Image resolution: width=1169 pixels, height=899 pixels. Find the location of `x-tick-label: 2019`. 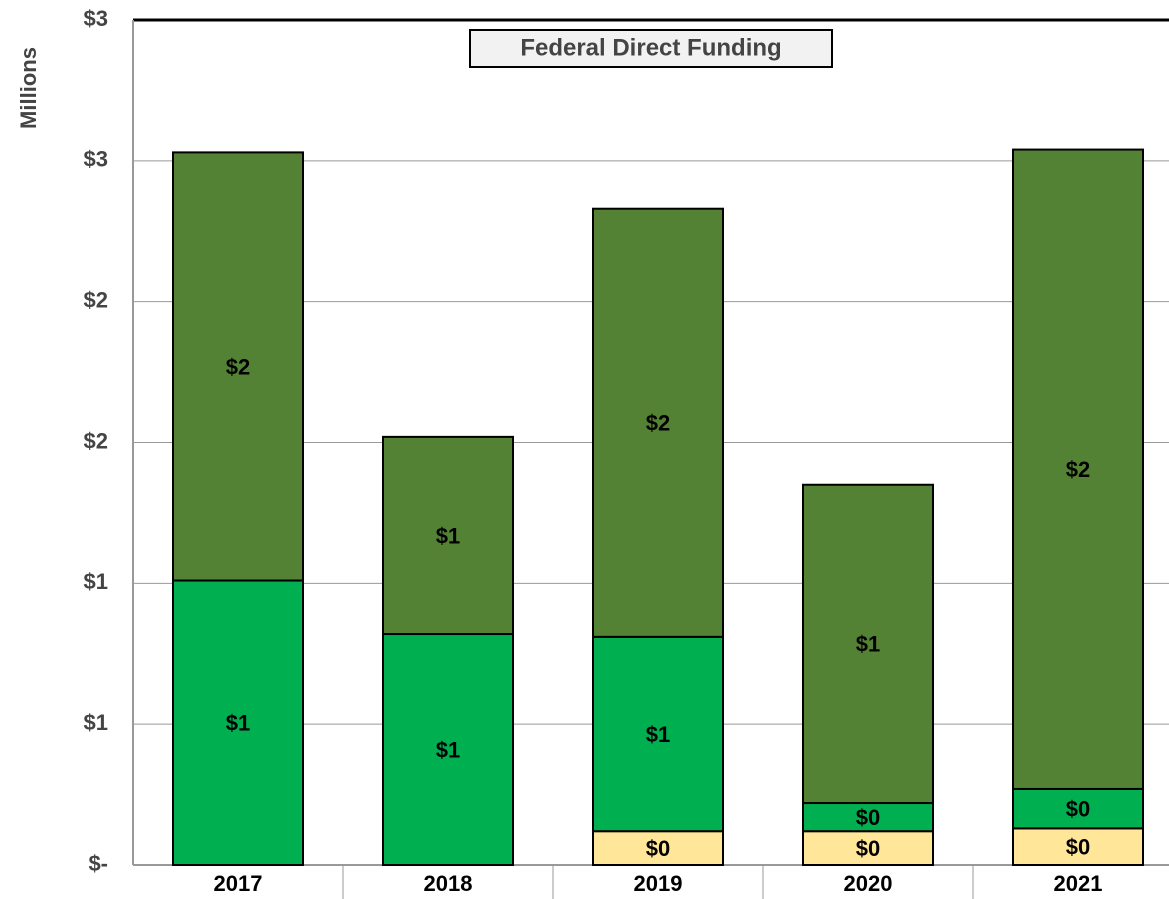

x-tick-label: 2019 is located at coordinates (658, 883).